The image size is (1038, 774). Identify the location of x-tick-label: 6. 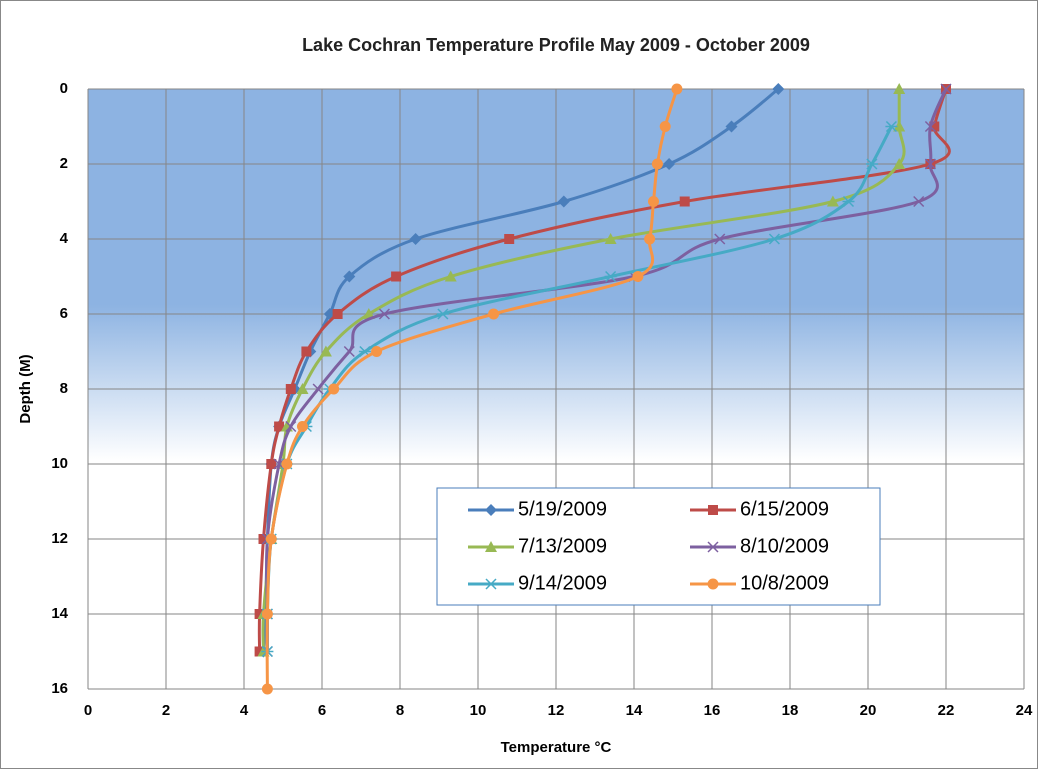
(322, 710).